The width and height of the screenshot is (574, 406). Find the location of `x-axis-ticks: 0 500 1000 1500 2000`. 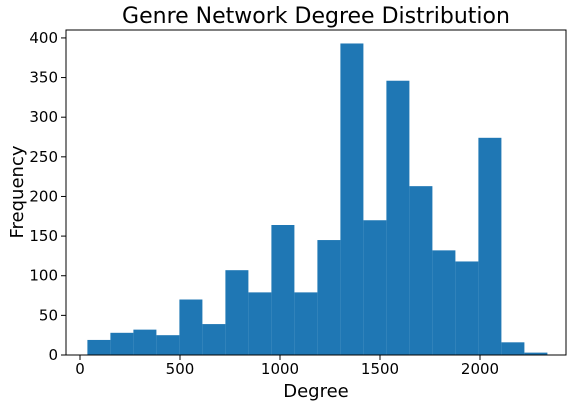

x-axis-ticks: 0 500 1000 1500 2000 is located at coordinates (287, 366).